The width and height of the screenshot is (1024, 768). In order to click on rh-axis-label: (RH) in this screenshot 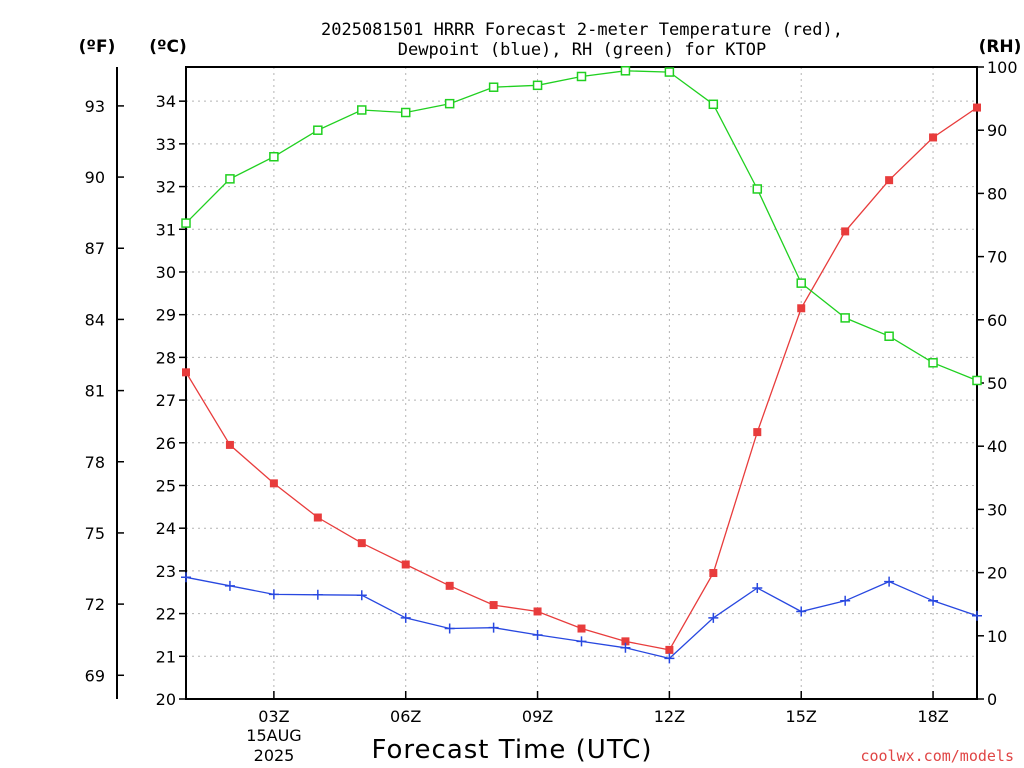, I will do `click(1000, 47)`.